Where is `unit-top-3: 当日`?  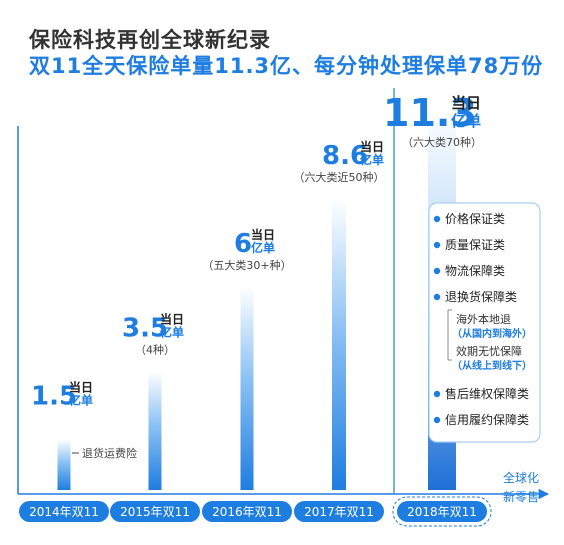 unit-top-3: 当日 is located at coordinates (263, 234).